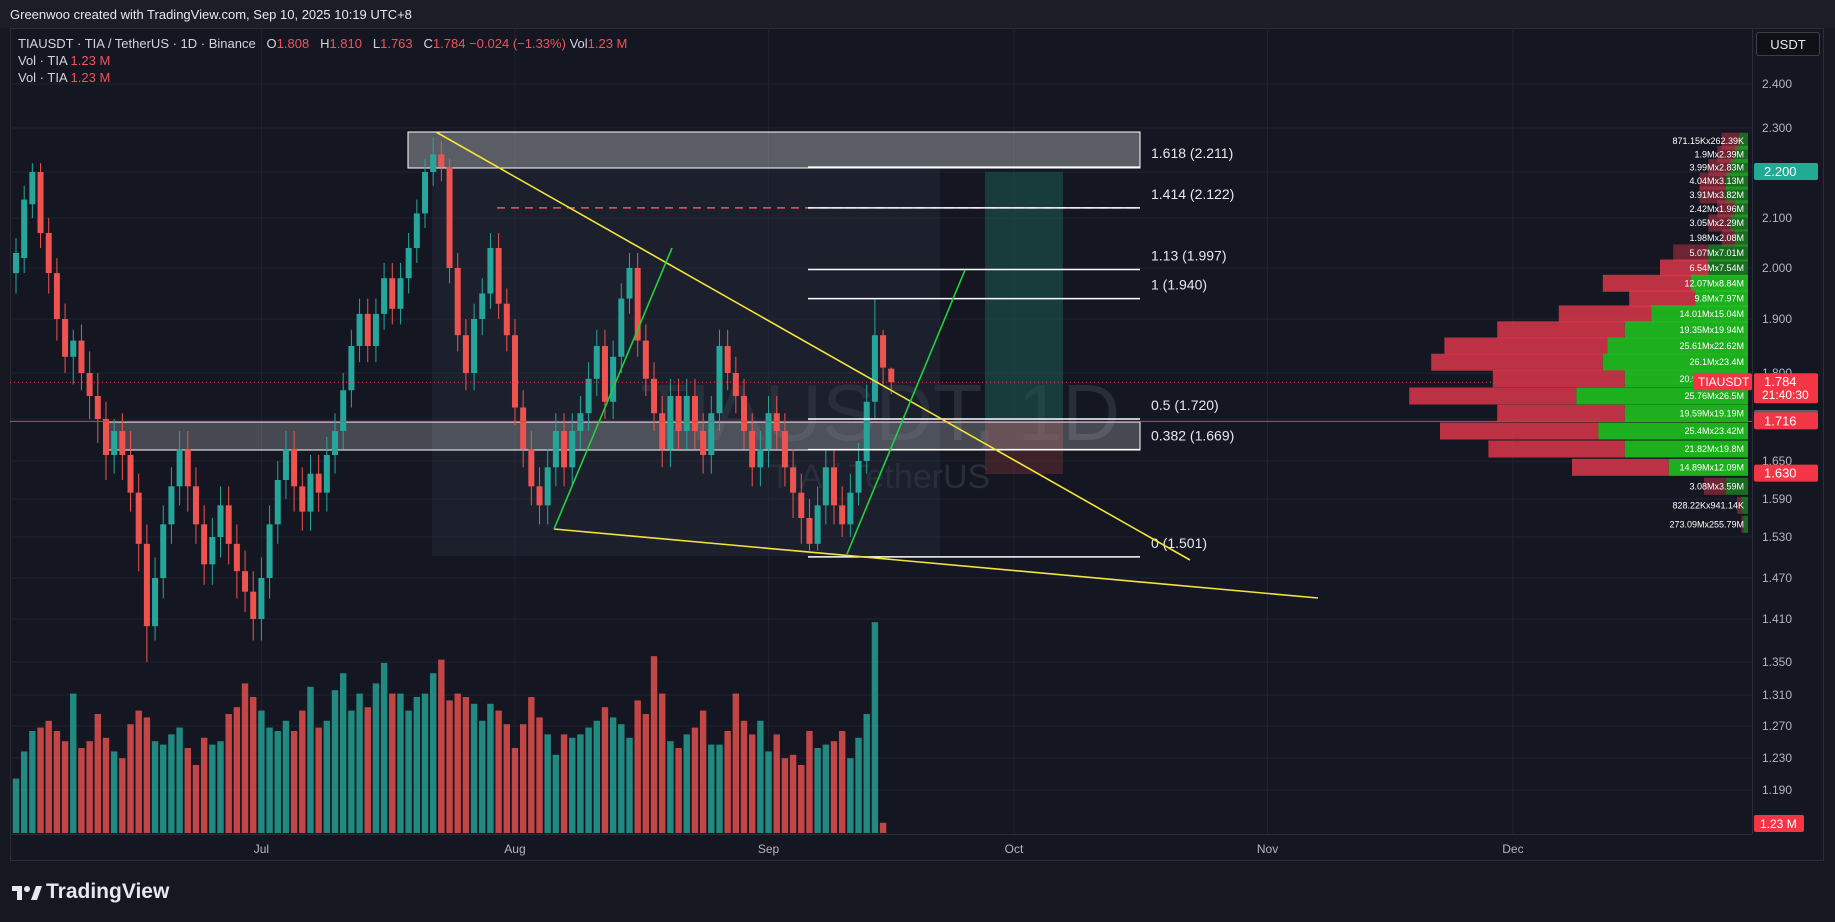 Image resolution: width=1835 pixels, height=922 pixels. What do you see at coordinates (1014, 849) in the screenshot?
I see `time-tick-label: Oct` at bounding box center [1014, 849].